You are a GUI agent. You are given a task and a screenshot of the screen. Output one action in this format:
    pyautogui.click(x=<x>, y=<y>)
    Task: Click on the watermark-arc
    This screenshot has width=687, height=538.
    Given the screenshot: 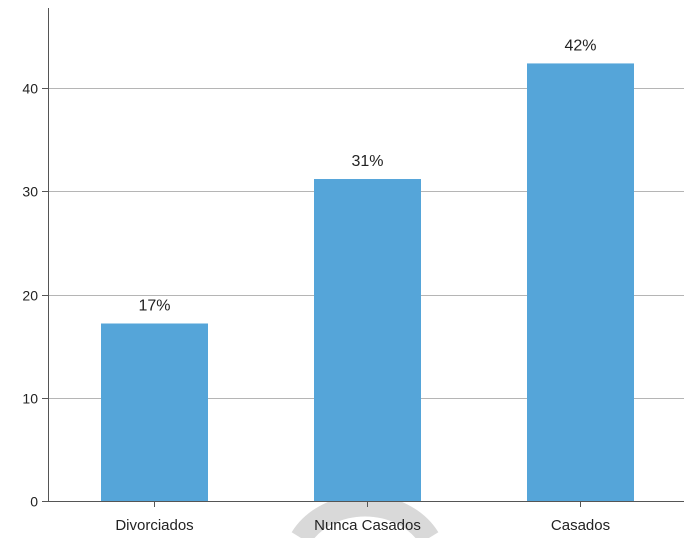 What is the action you would take?
    pyautogui.click(x=365, y=516)
    